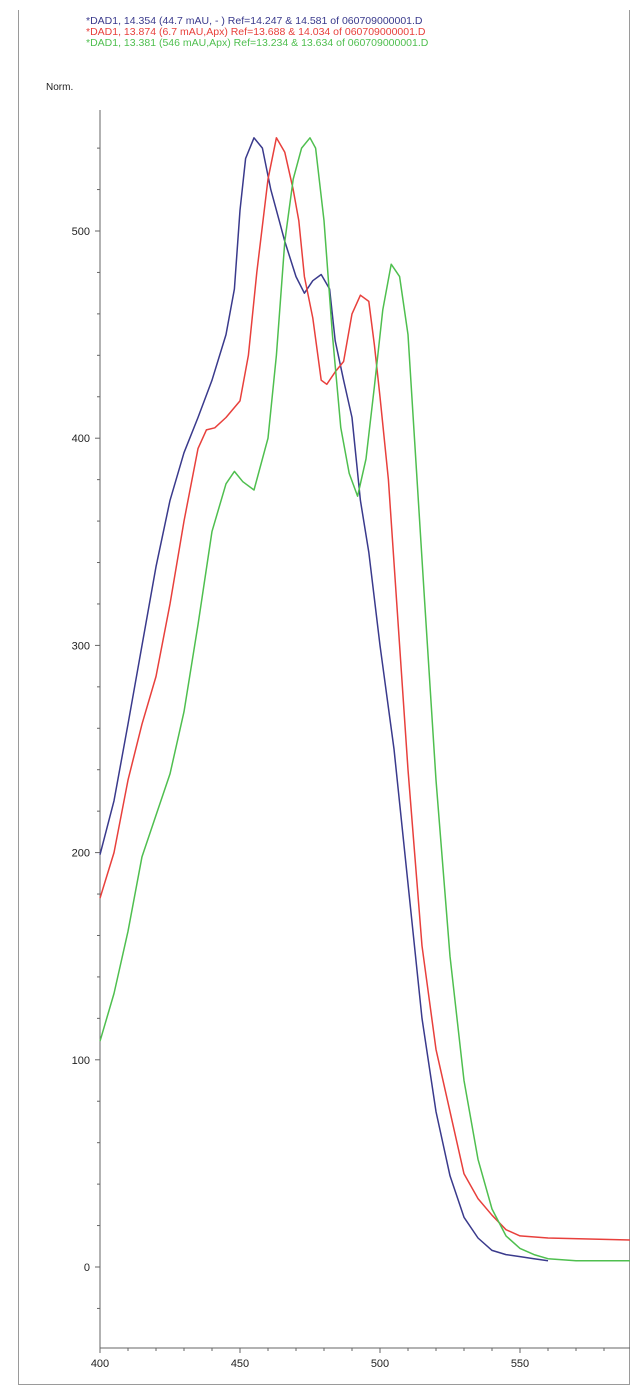 Image resolution: width=630 pixels, height=1391 pixels. What do you see at coordinates (81, 439) in the screenshot?
I see `y-tick-label: 400` at bounding box center [81, 439].